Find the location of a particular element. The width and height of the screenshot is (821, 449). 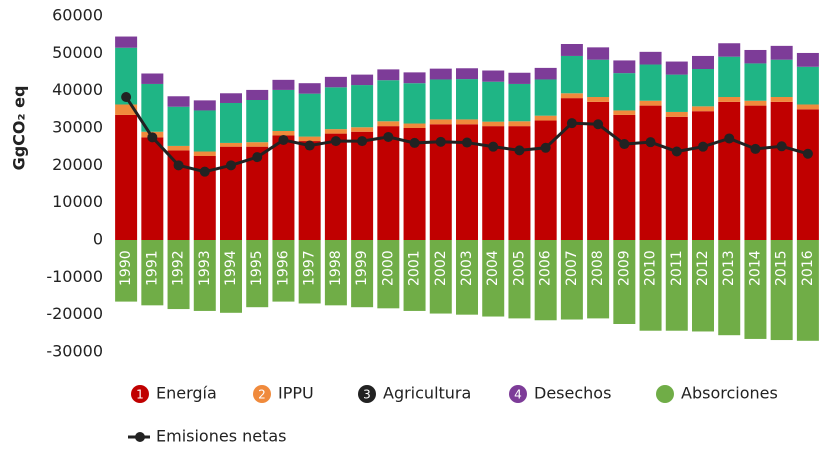

x-tick-label: 1999 is located at coordinates (362, 268).